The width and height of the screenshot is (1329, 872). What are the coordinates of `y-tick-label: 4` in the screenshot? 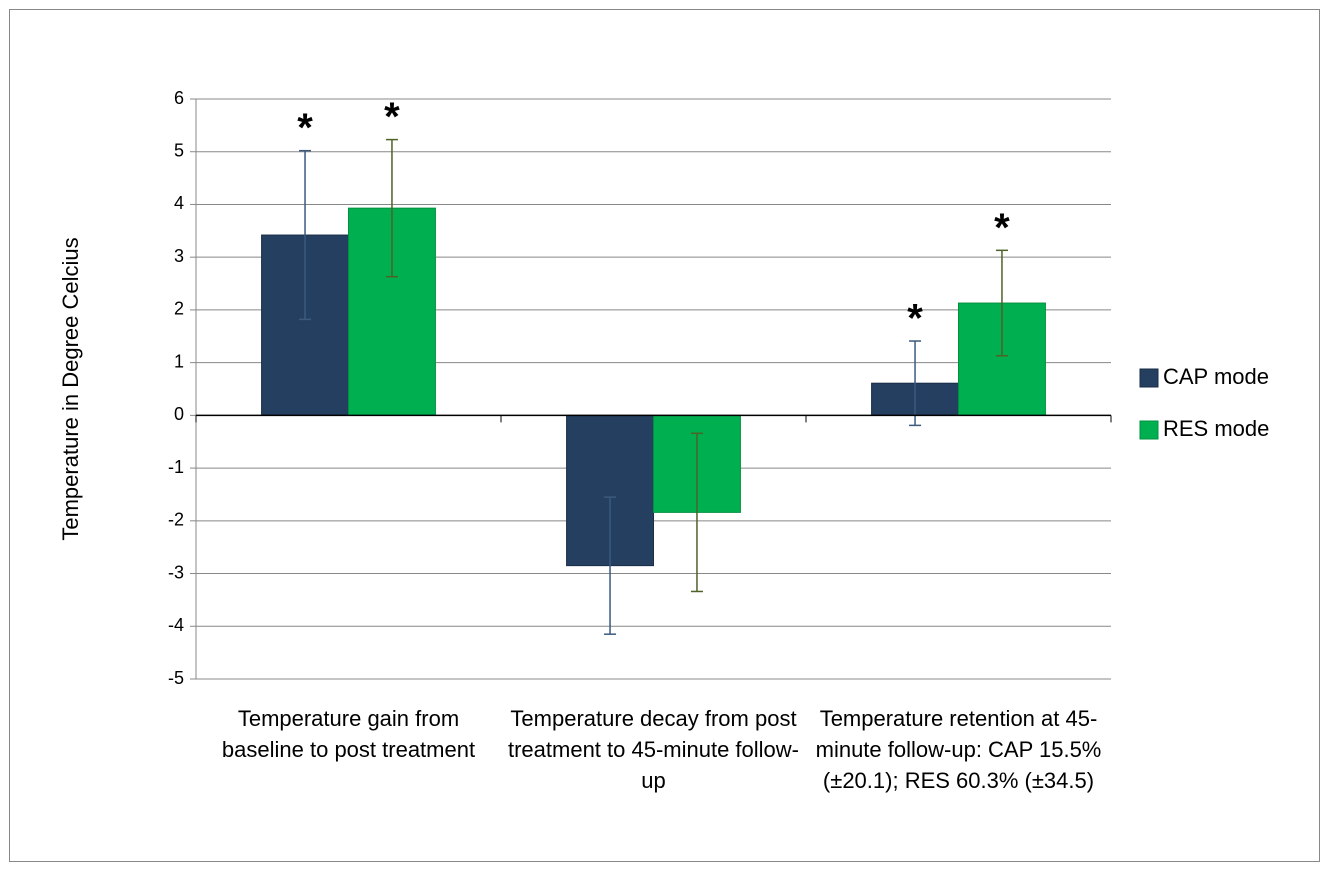 It's located at (179, 203).